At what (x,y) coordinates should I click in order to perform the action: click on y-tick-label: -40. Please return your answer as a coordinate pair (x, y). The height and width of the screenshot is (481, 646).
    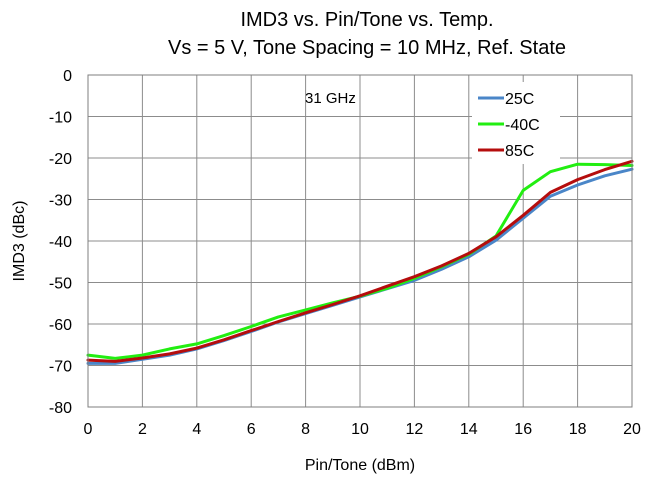
    Looking at the image, I should click on (60, 242).